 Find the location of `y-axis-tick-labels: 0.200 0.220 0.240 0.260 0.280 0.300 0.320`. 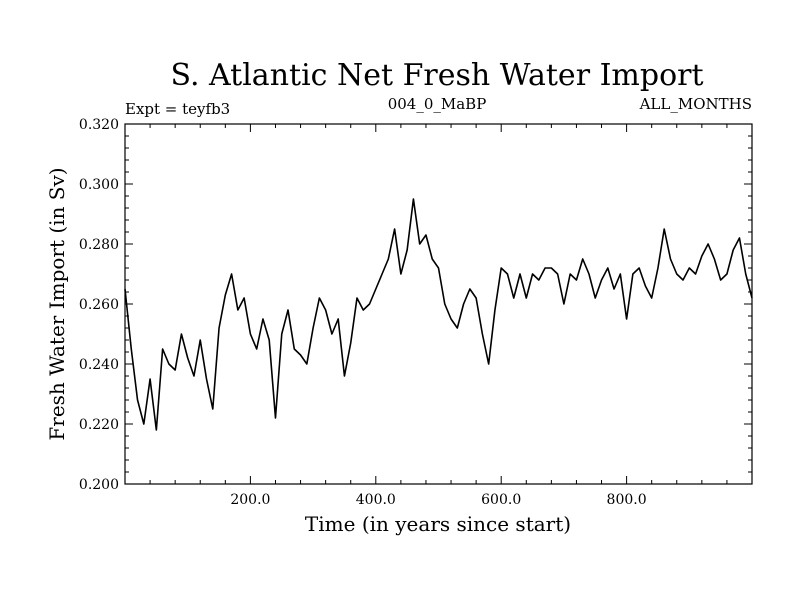

y-axis-tick-labels: 0.200 0.220 0.240 0.260 0.280 0.300 0.320 is located at coordinates (99, 305).